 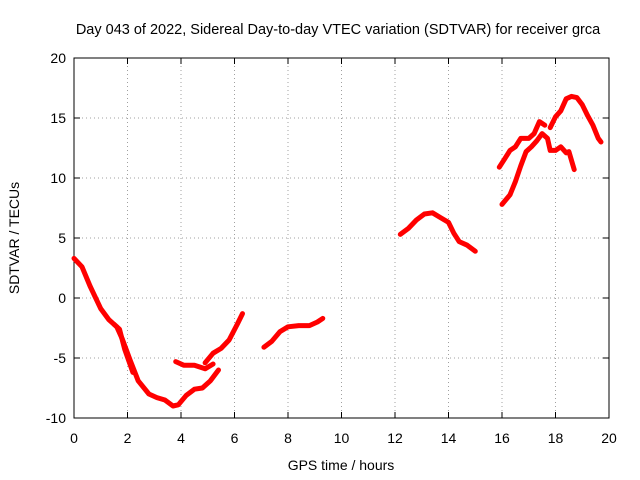 I want to click on x-tick-label: 20, so click(x=609, y=438).